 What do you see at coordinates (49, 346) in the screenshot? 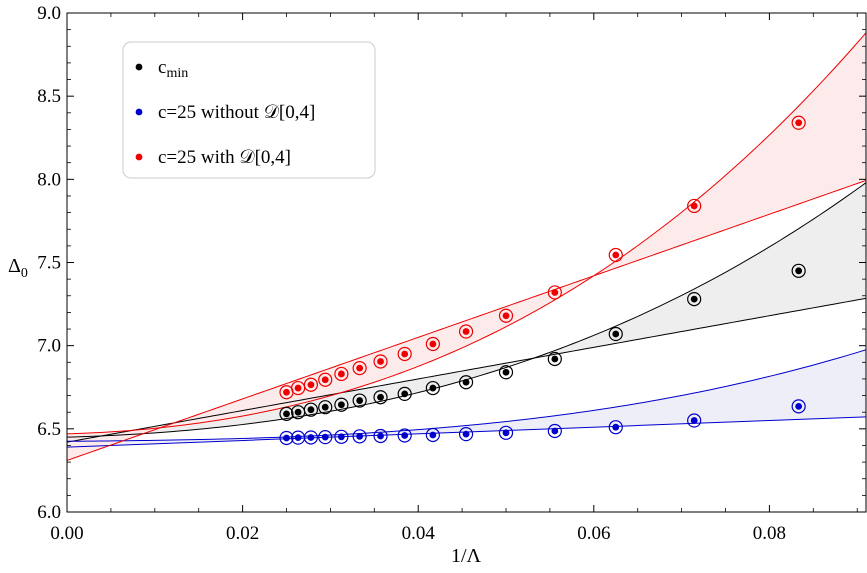
I see `y-tick-label: 7.0` at bounding box center [49, 346].